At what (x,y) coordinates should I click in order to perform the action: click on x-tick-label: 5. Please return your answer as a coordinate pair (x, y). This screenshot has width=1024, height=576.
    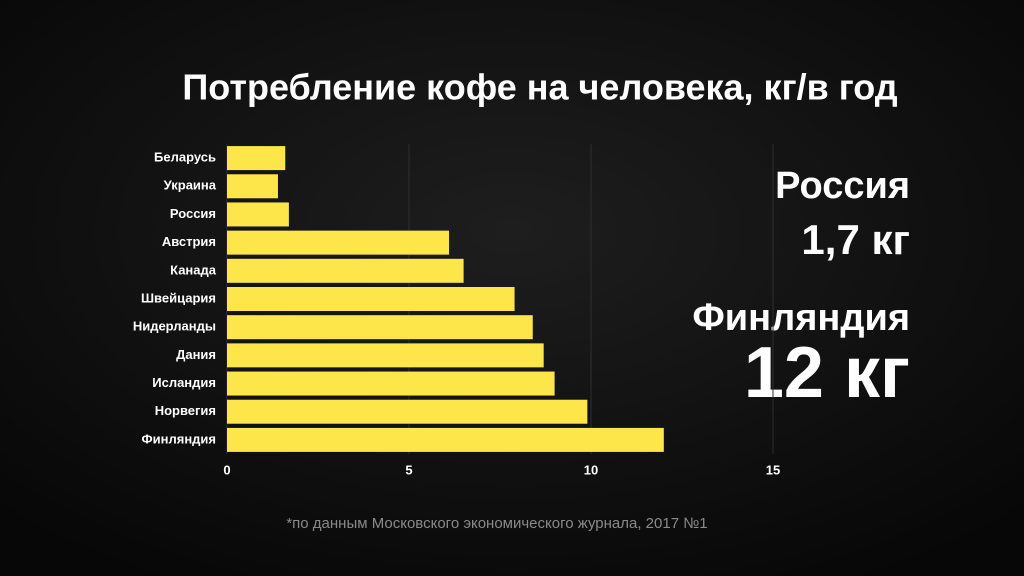
    Looking at the image, I should click on (408, 469).